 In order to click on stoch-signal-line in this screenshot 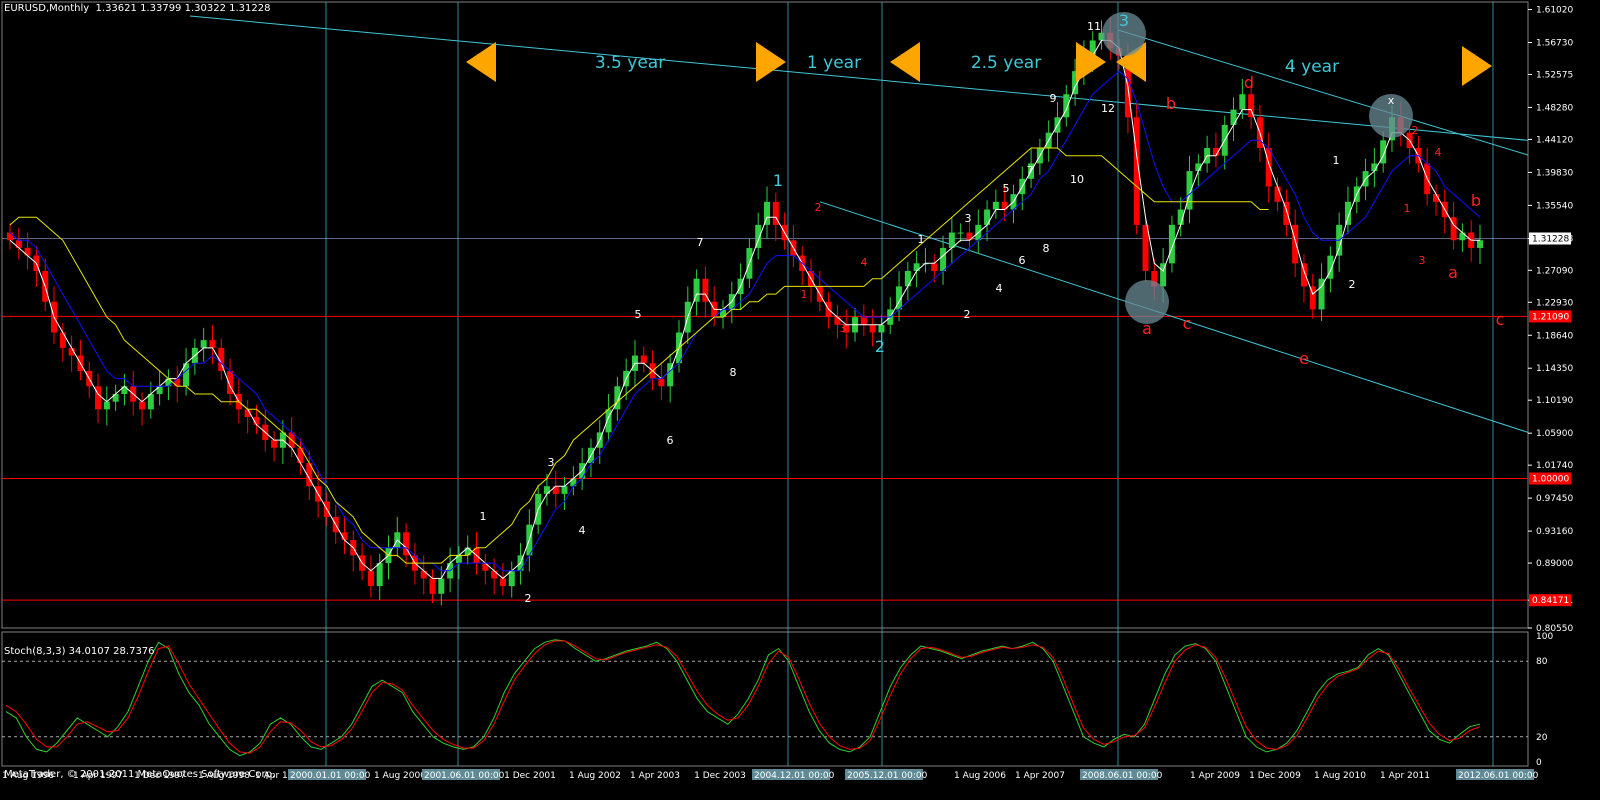, I will do `click(743, 697)`.